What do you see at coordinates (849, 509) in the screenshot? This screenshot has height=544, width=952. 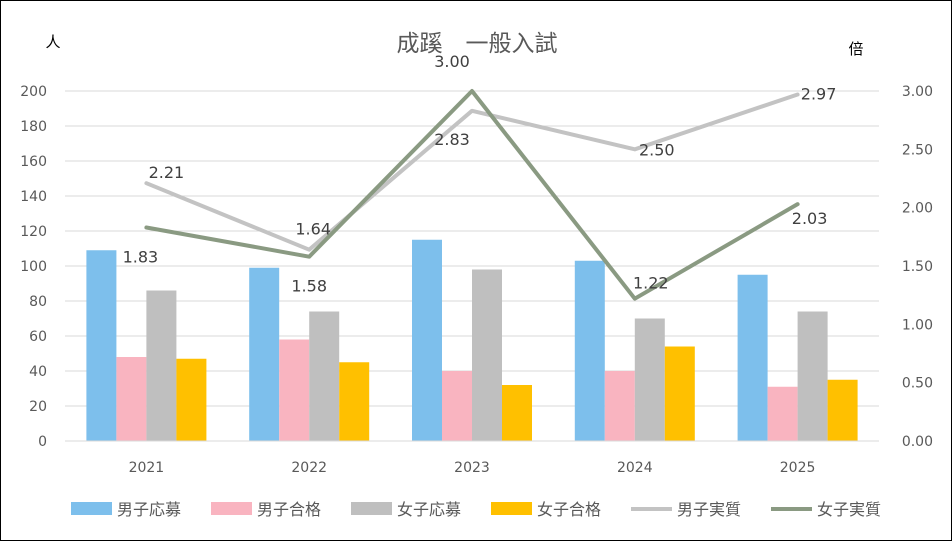 I see `legend-label: 女子実質` at bounding box center [849, 509].